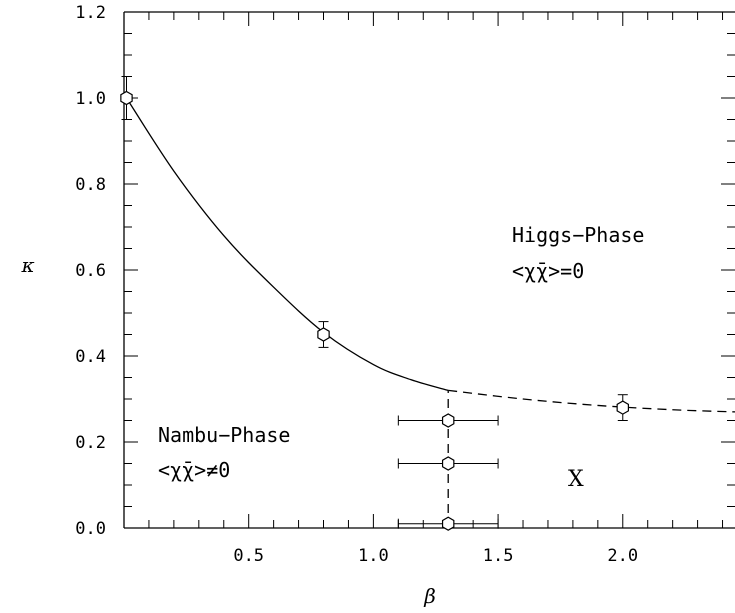 This screenshot has height=613, width=735. Describe the element at coordinates (90, 271) in the screenshot. I see `y-tick-label: 0.6` at that location.